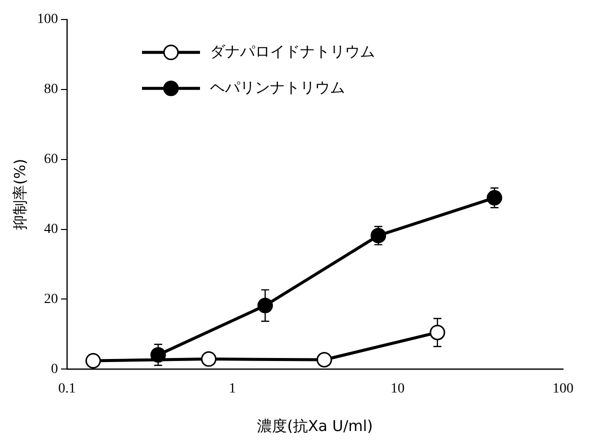 The height and width of the screenshot is (448, 596). I want to click on y-tick-label: 0, so click(54, 369).